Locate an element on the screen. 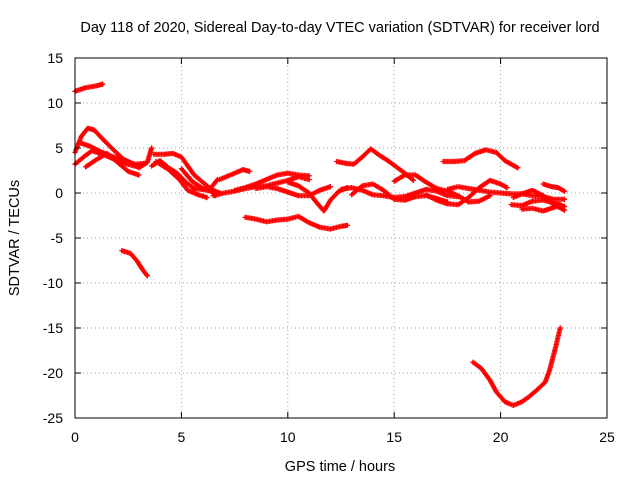  y-tick-label: -5 is located at coordinates (57, 238).